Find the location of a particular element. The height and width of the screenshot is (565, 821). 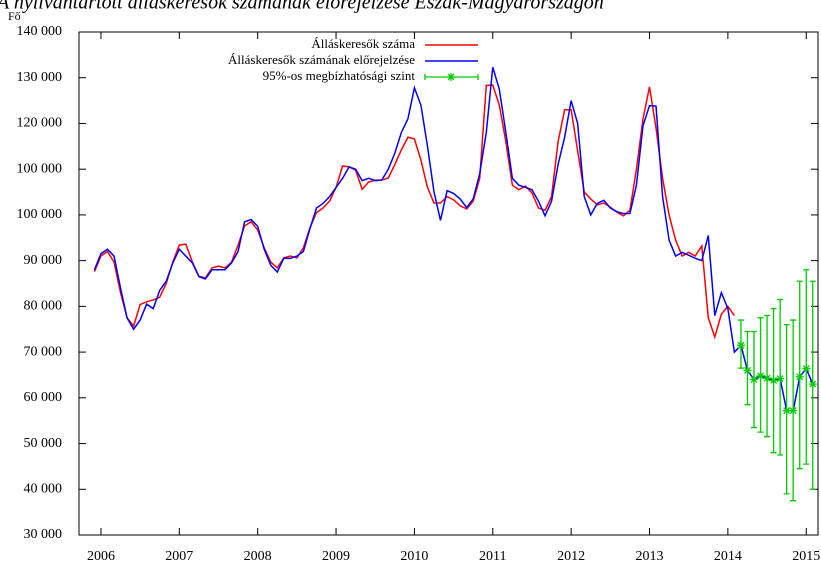

x-tick-label: 2012 is located at coordinates (571, 556).